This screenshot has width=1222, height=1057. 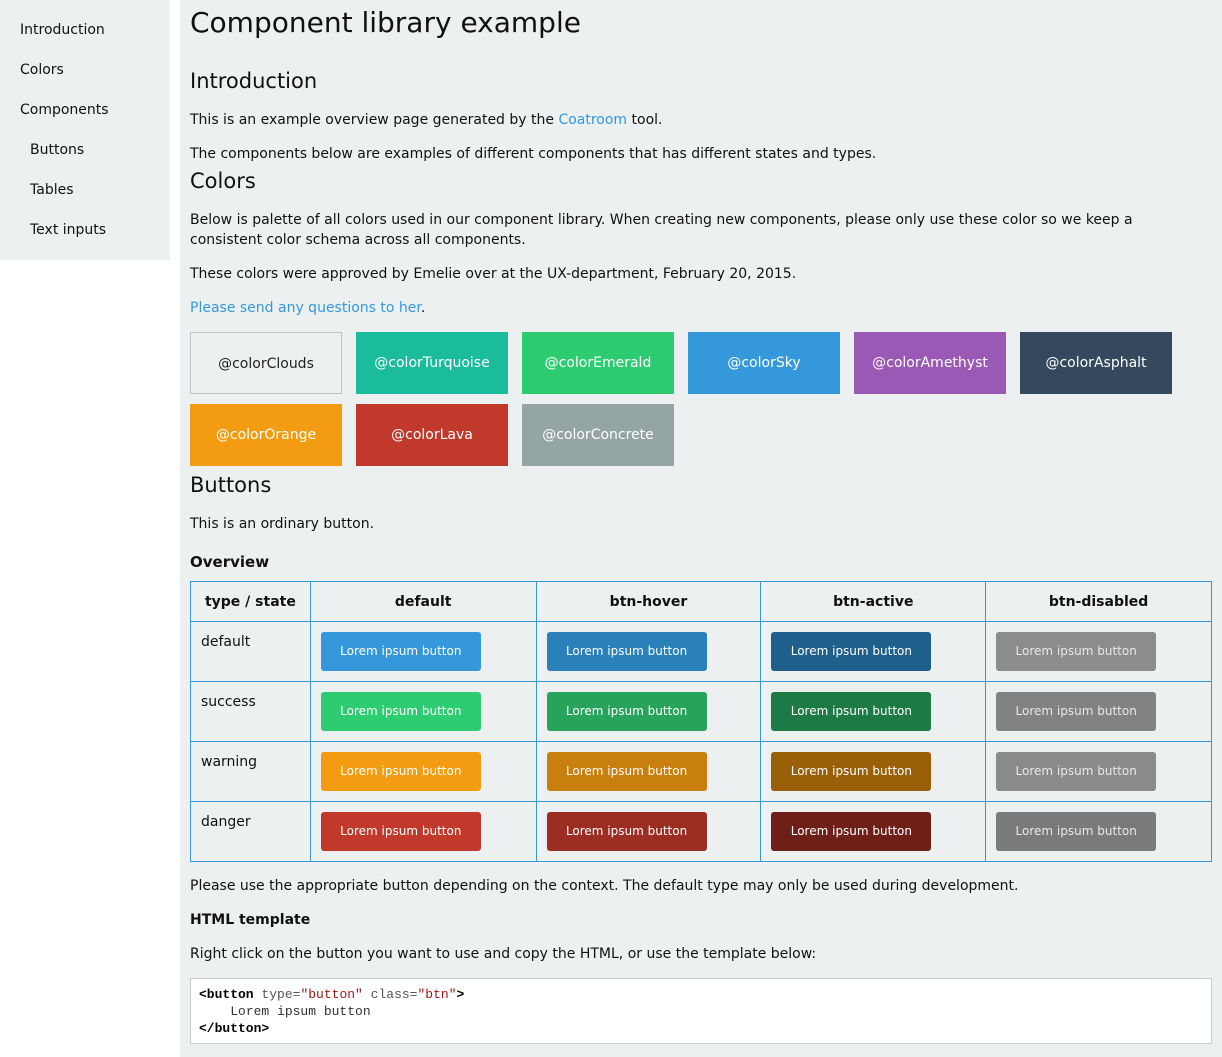 What do you see at coordinates (1096, 363) in the screenshot?
I see `color-swatch: @colorAsphalt` at bounding box center [1096, 363].